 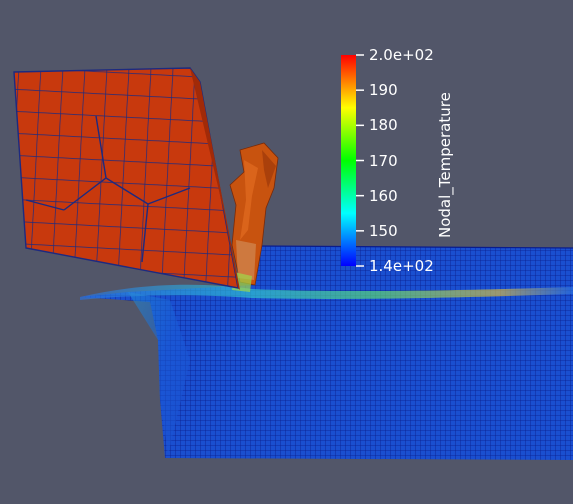 What do you see at coordinates (348, 160) in the screenshot?
I see `colorbar-gradient` at bounding box center [348, 160].